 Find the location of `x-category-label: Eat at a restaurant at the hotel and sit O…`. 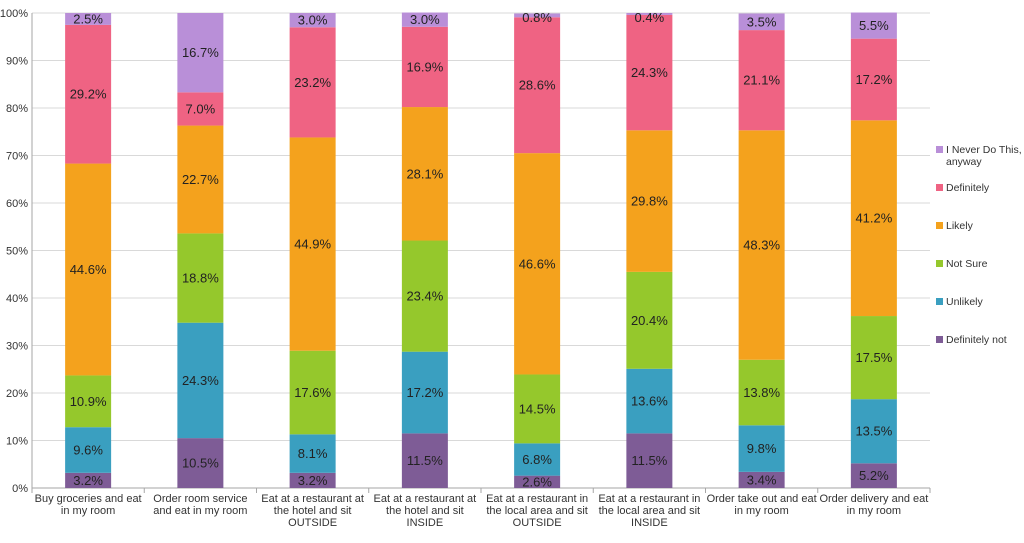

x-category-label: Eat at a restaurant at the hotel and sit O… is located at coordinates (312, 511).